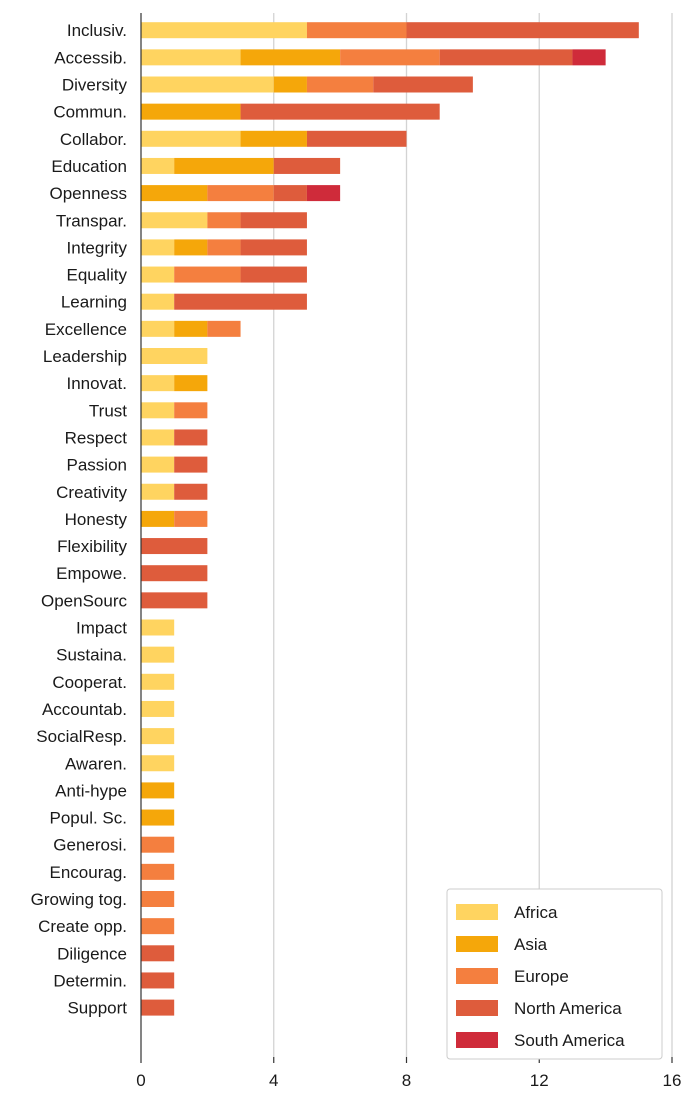 This screenshot has height=1103, width=685. Describe the element at coordinates (672, 1080) in the screenshot. I see `x-tick-label: 16` at that location.